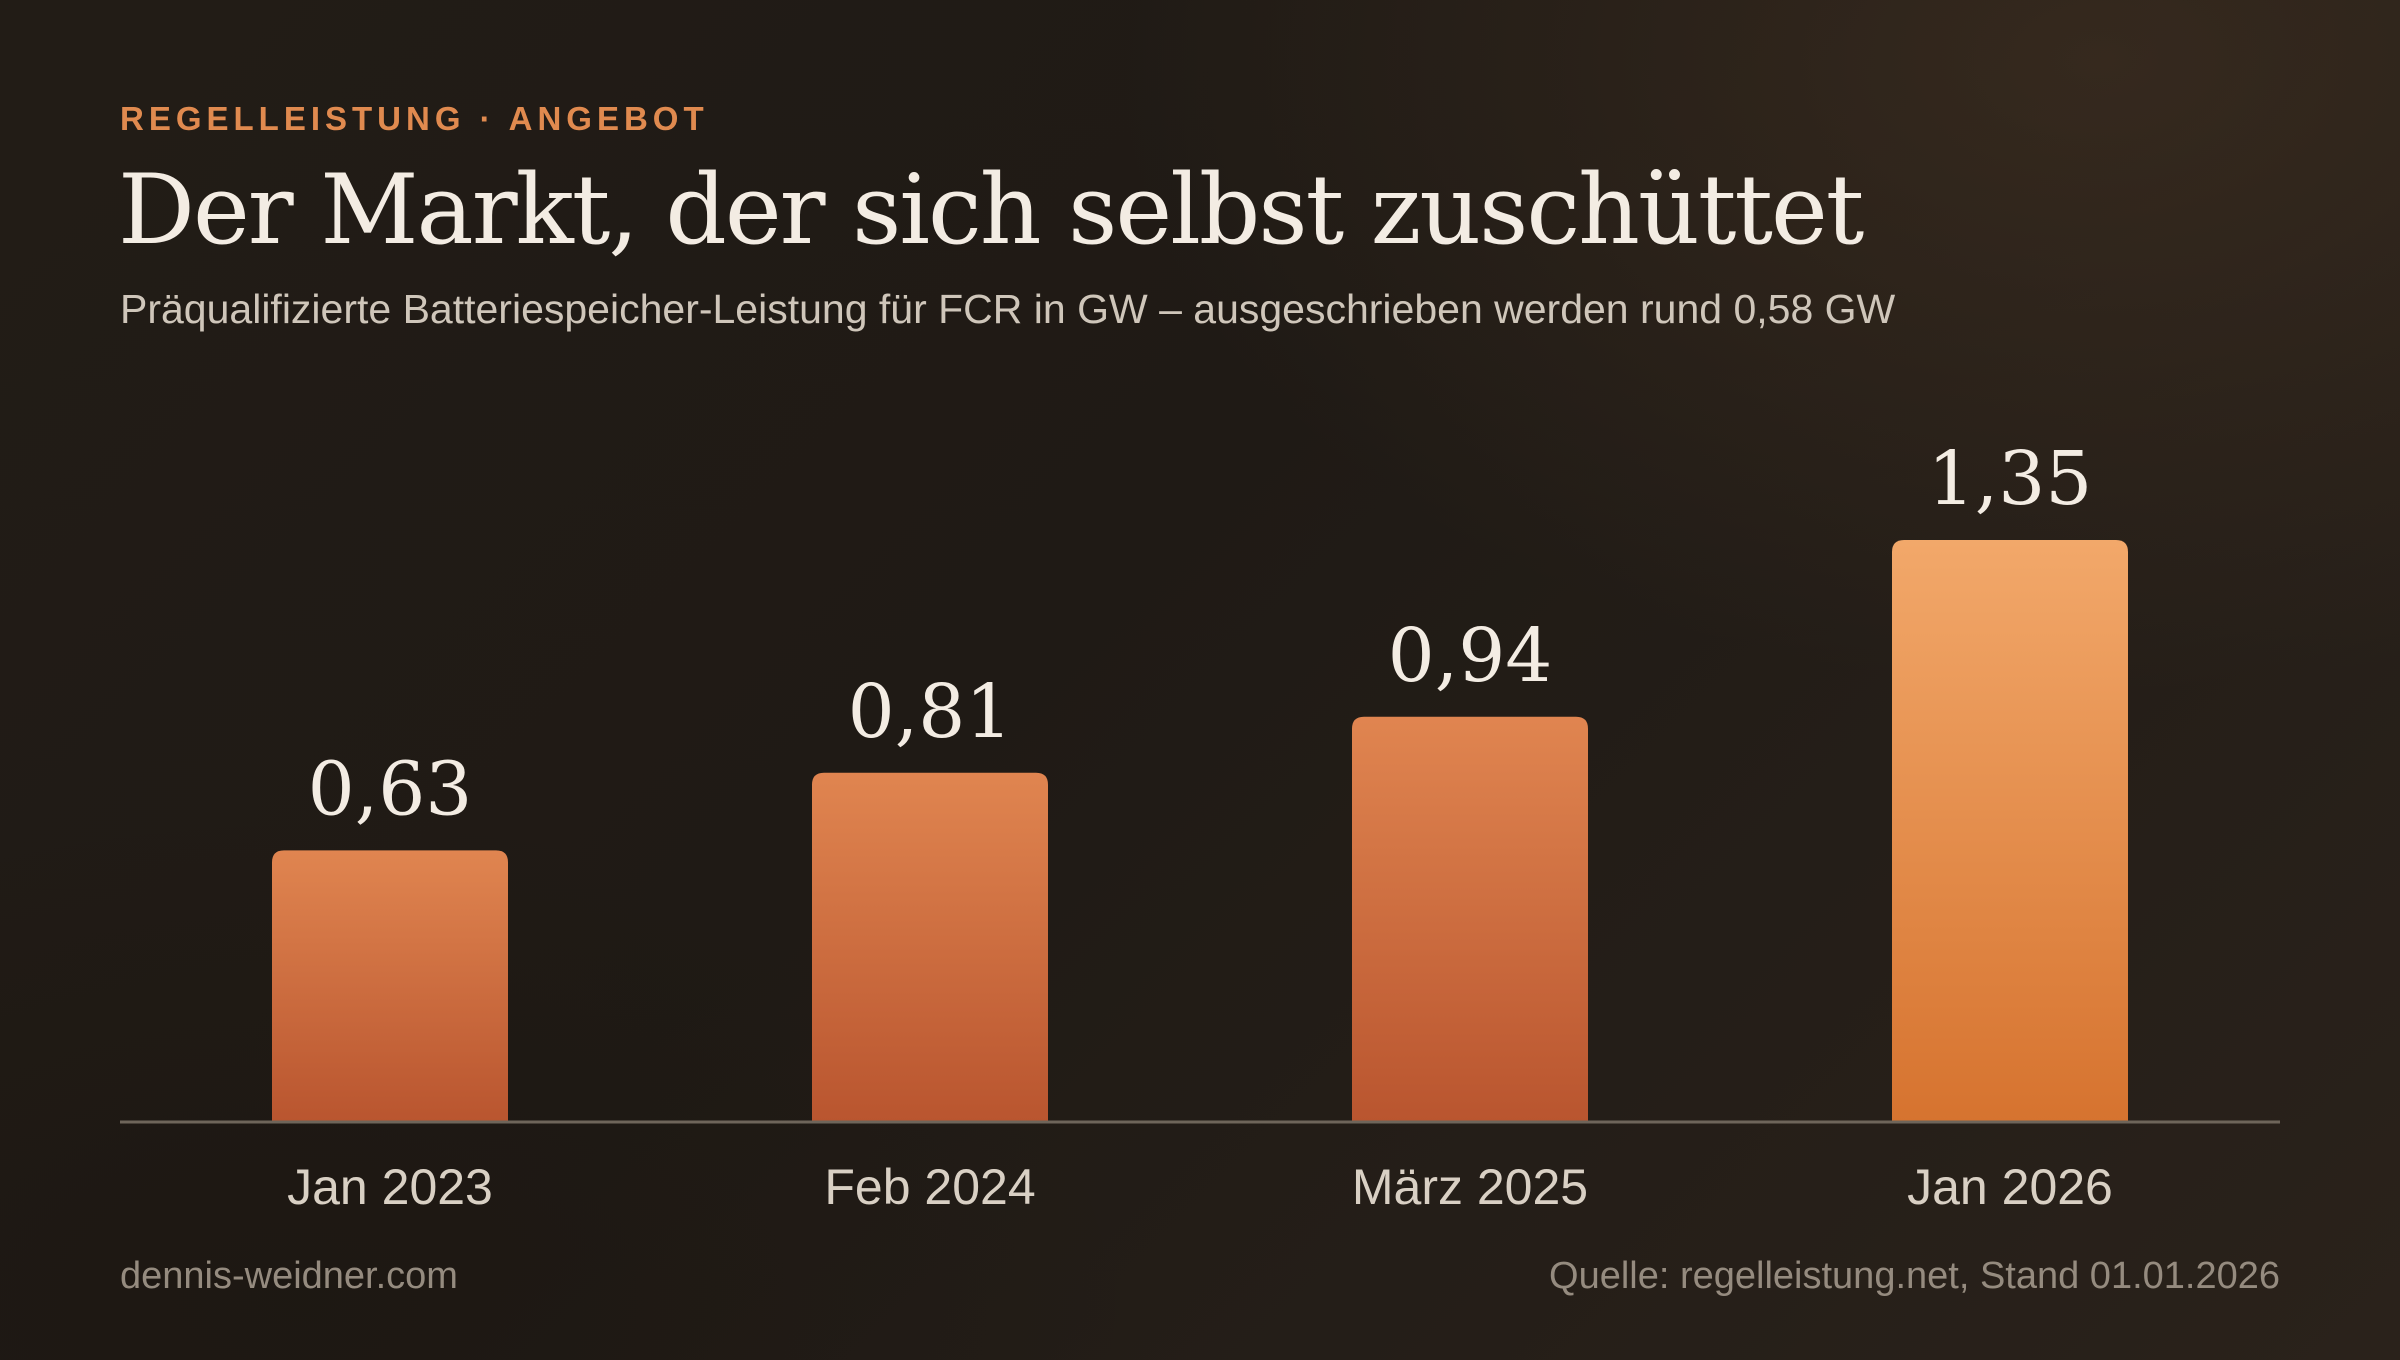  I want to click on value-label-3: 0,94, so click(1470, 656).